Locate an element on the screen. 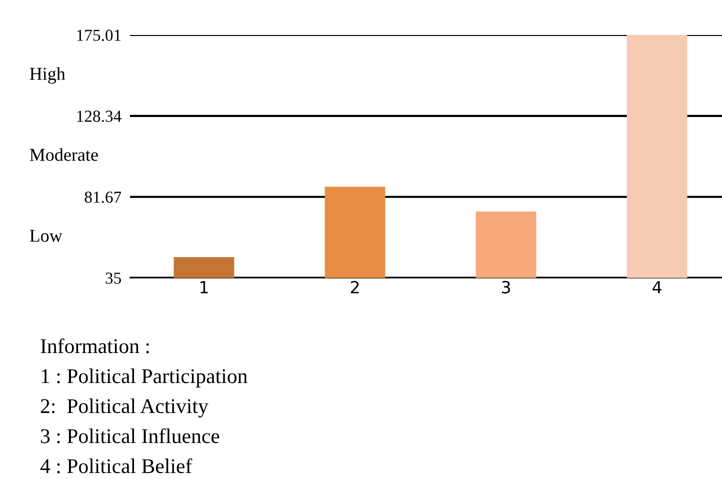  text: Moderate is located at coordinates (64, 154).